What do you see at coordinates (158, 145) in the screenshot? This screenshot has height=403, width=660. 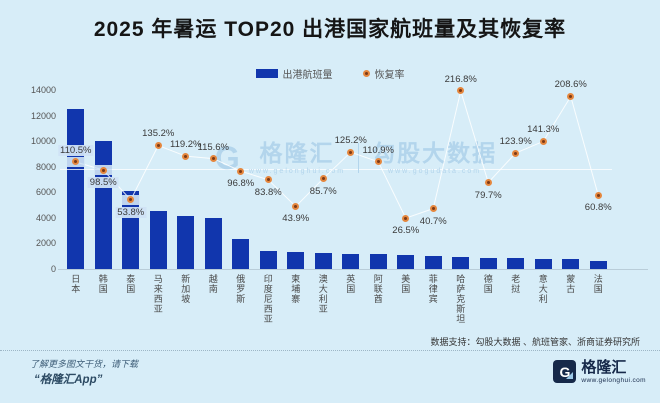 I see `recovery-dot-马来西亚` at bounding box center [158, 145].